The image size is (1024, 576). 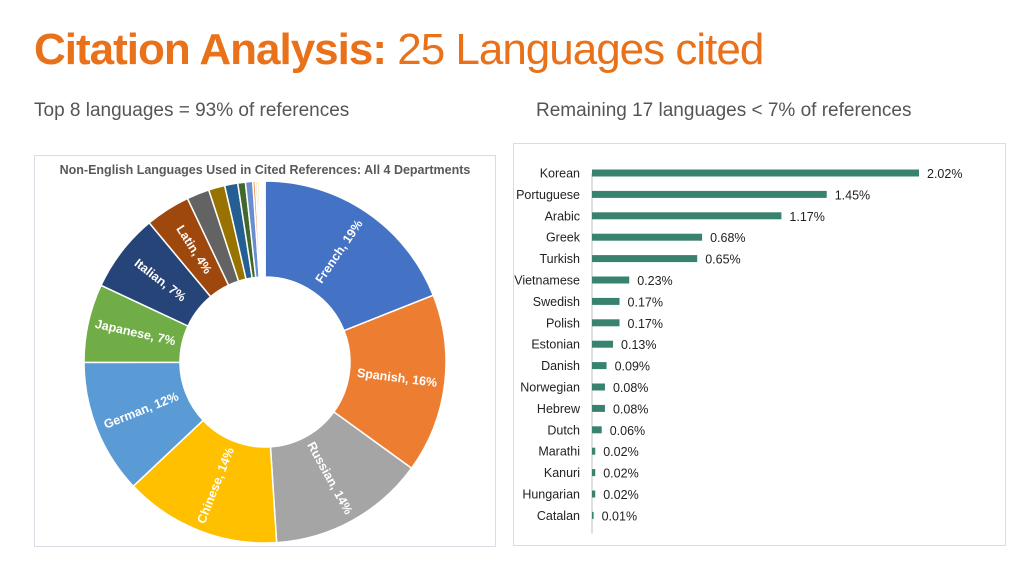 What do you see at coordinates (598, 387) in the screenshot?
I see `bar-norwegian` at bounding box center [598, 387].